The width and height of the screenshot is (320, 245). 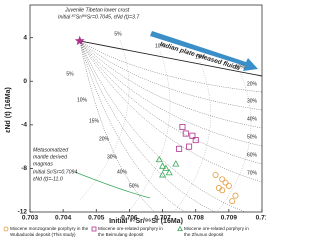 What do you see at coordinates (204, 51) in the screenshot?
I see `fluid-arrow` at bounding box center [204, 51].